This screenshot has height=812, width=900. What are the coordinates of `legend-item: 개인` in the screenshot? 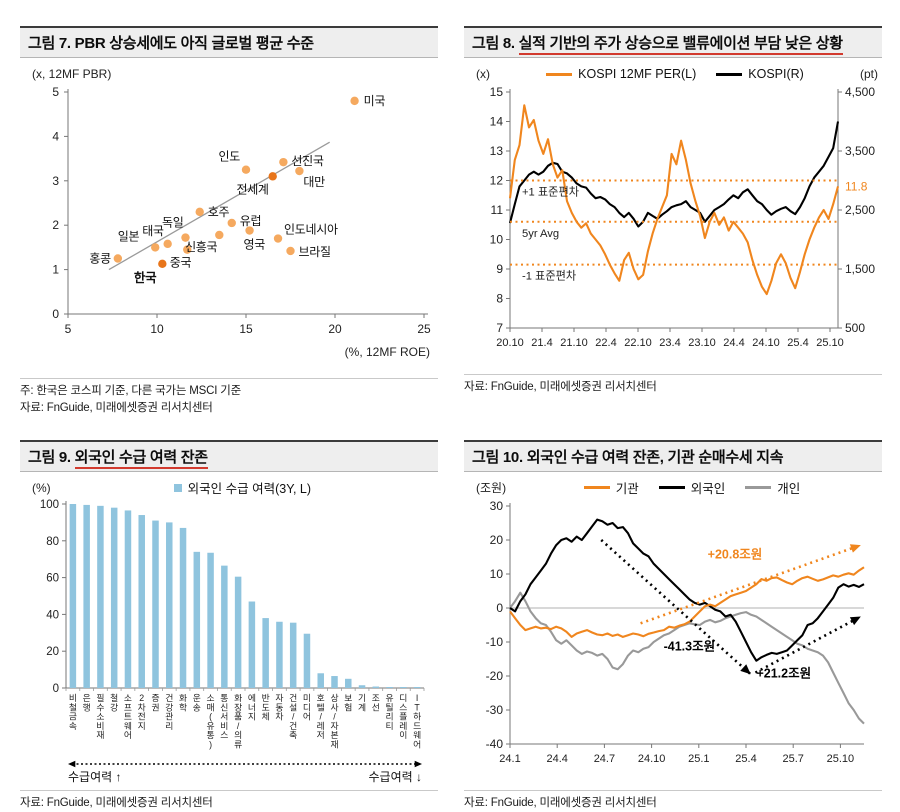 It's located at (772, 487).